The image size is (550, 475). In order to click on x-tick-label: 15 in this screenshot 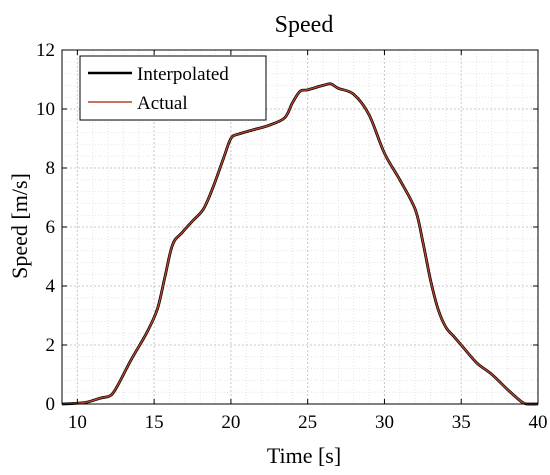, I will do `click(154, 422)`.